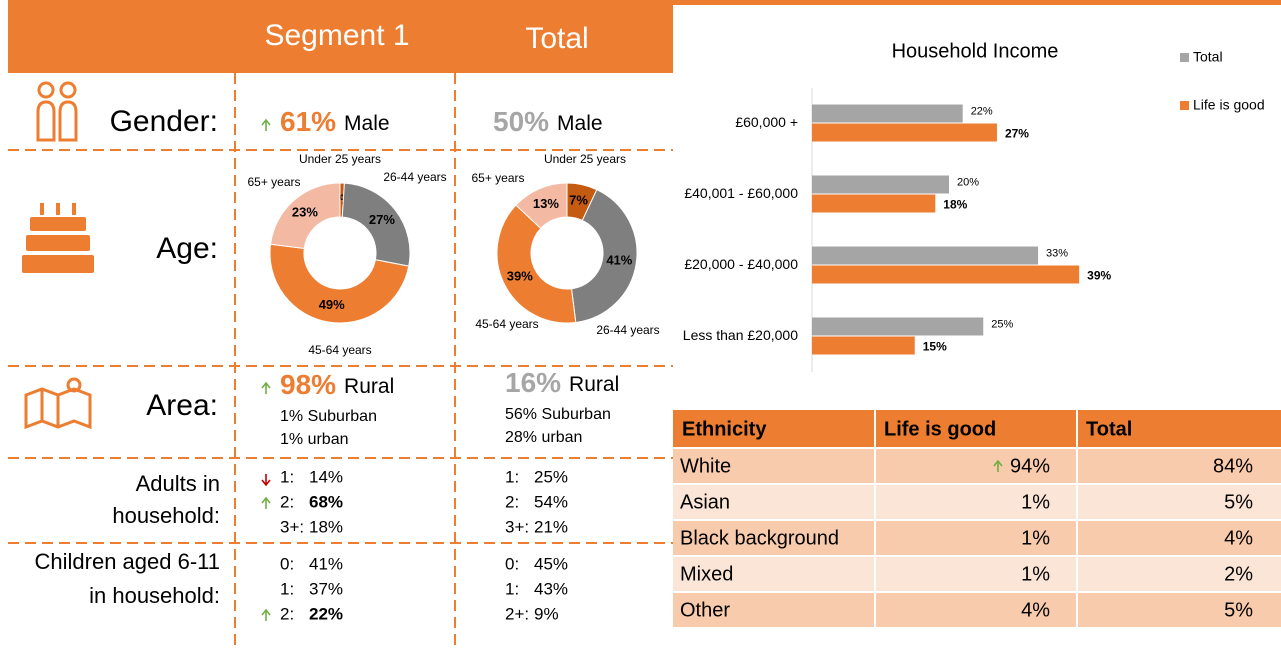  What do you see at coordinates (705, 610) in the screenshot?
I see `table-cell: Other` at bounding box center [705, 610].